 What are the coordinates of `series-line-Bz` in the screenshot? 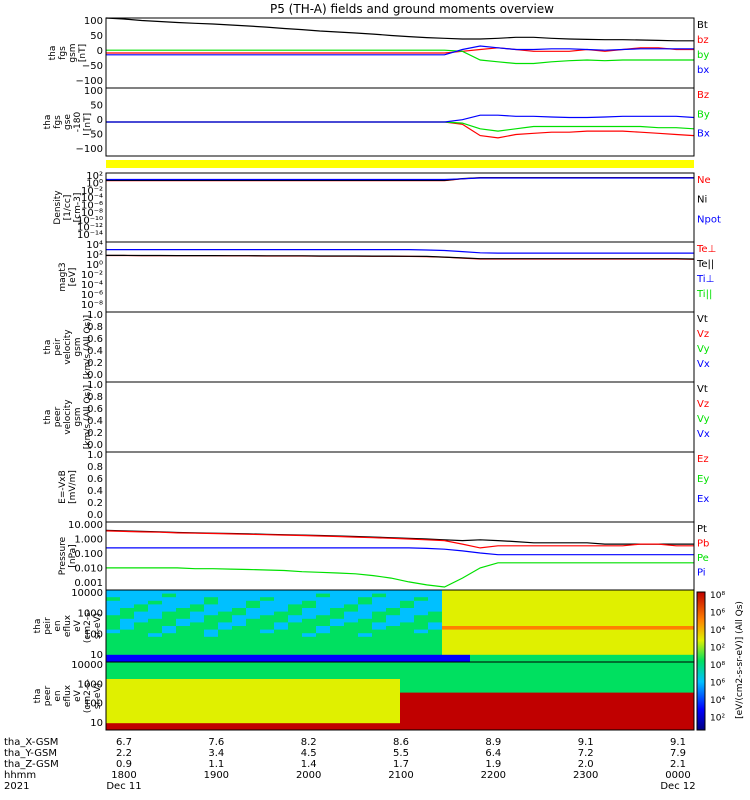 It's located at (400, 130).